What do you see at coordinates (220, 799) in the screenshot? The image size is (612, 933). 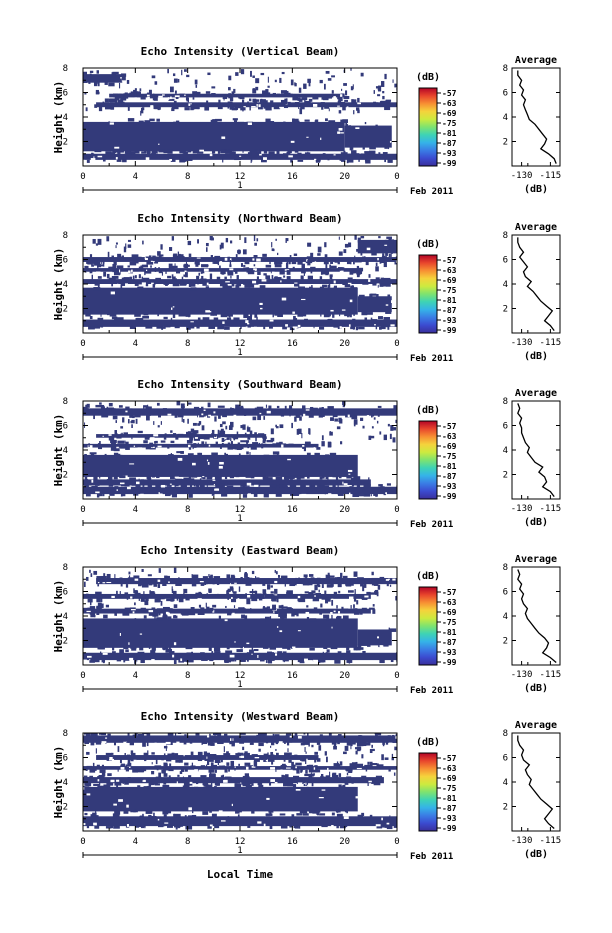 I see `echo-block` at bounding box center [220, 799].